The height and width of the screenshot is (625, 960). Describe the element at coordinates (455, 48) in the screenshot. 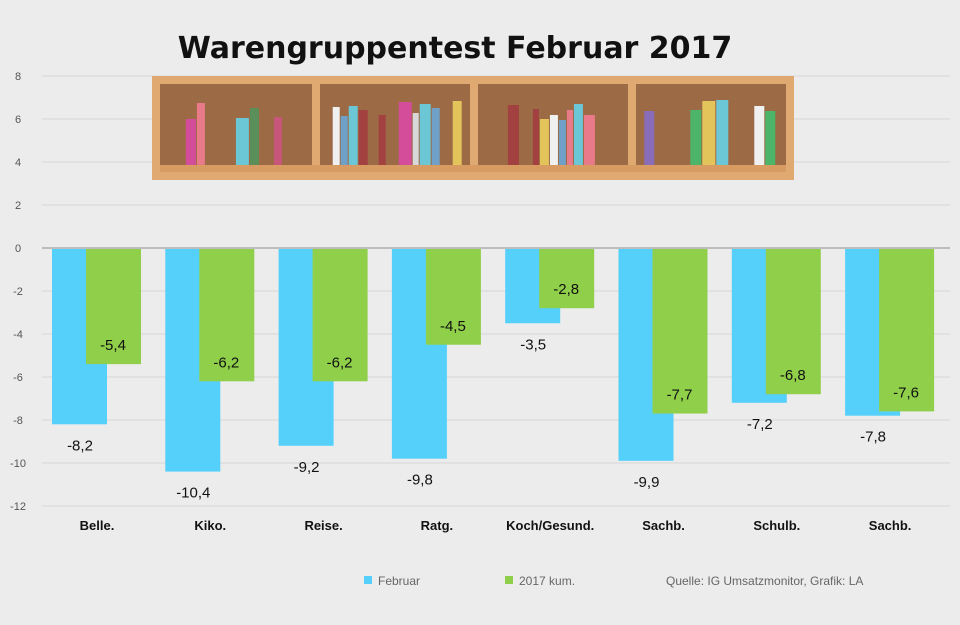

I see `chart-title: Warengruppentest Februar 2017` at that location.